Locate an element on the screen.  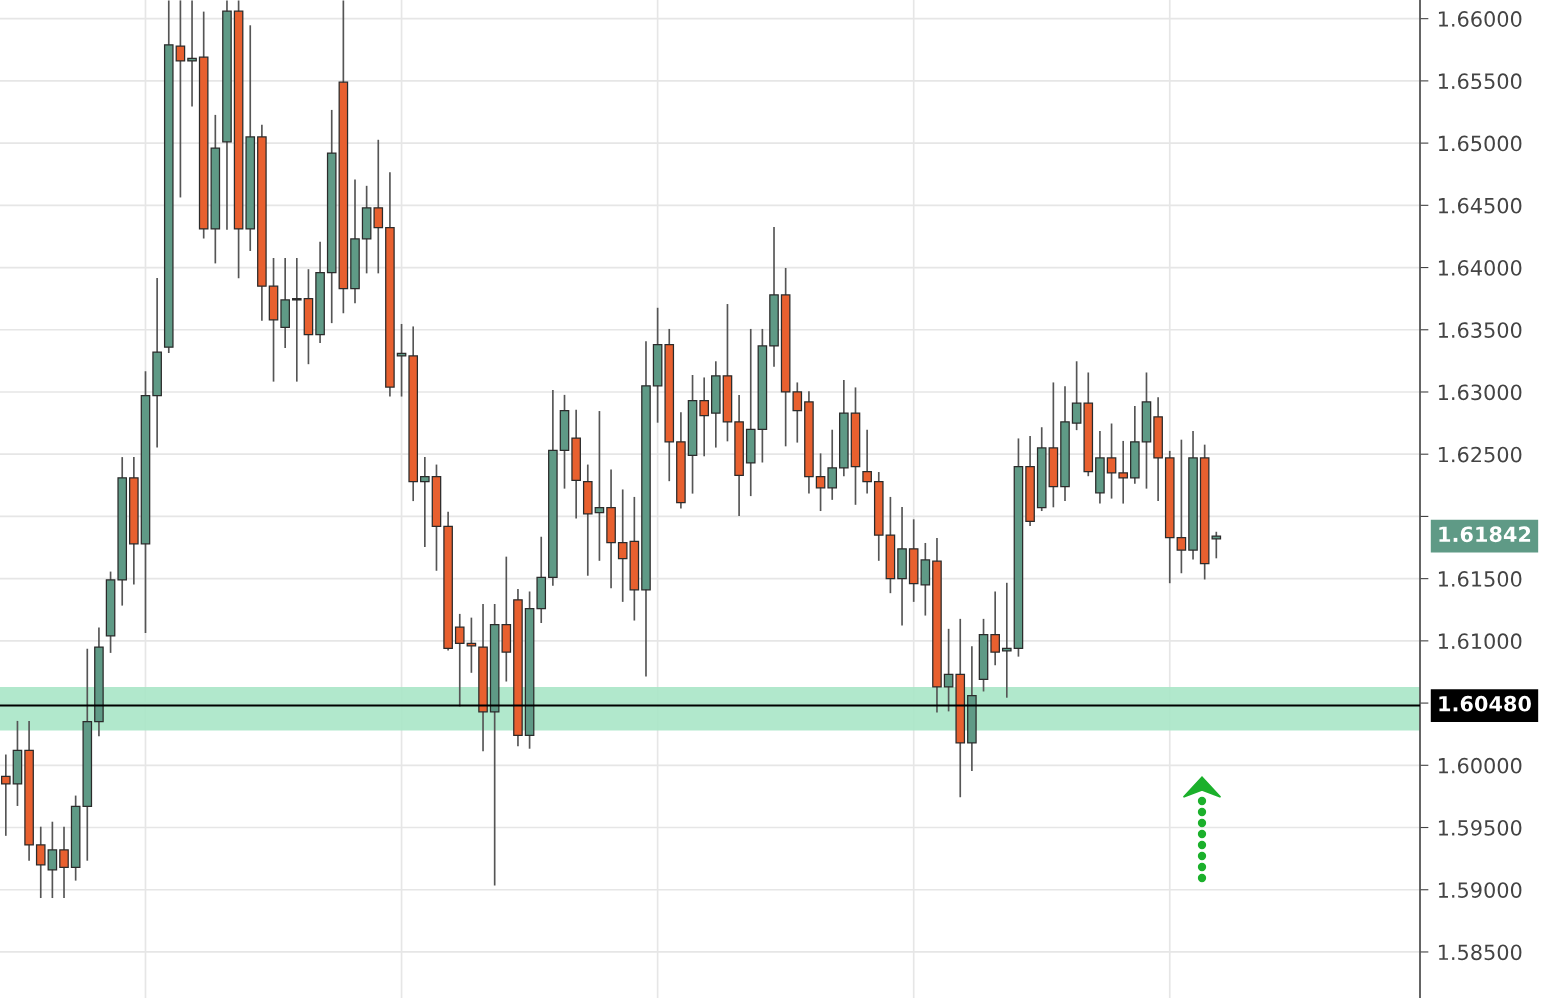
y-tick-label: 1.58500 is located at coordinates (1480, 952).